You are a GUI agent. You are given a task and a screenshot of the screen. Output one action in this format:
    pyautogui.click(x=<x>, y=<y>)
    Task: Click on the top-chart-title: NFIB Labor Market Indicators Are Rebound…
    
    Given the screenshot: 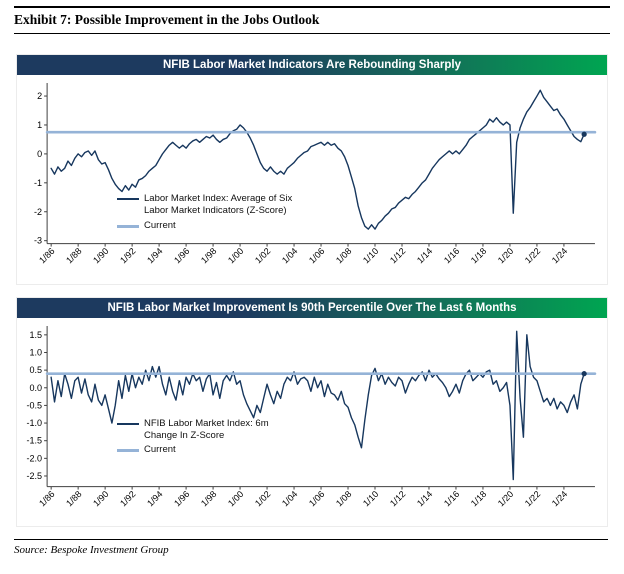 What is the action you would take?
    pyautogui.click(x=312, y=65)
    